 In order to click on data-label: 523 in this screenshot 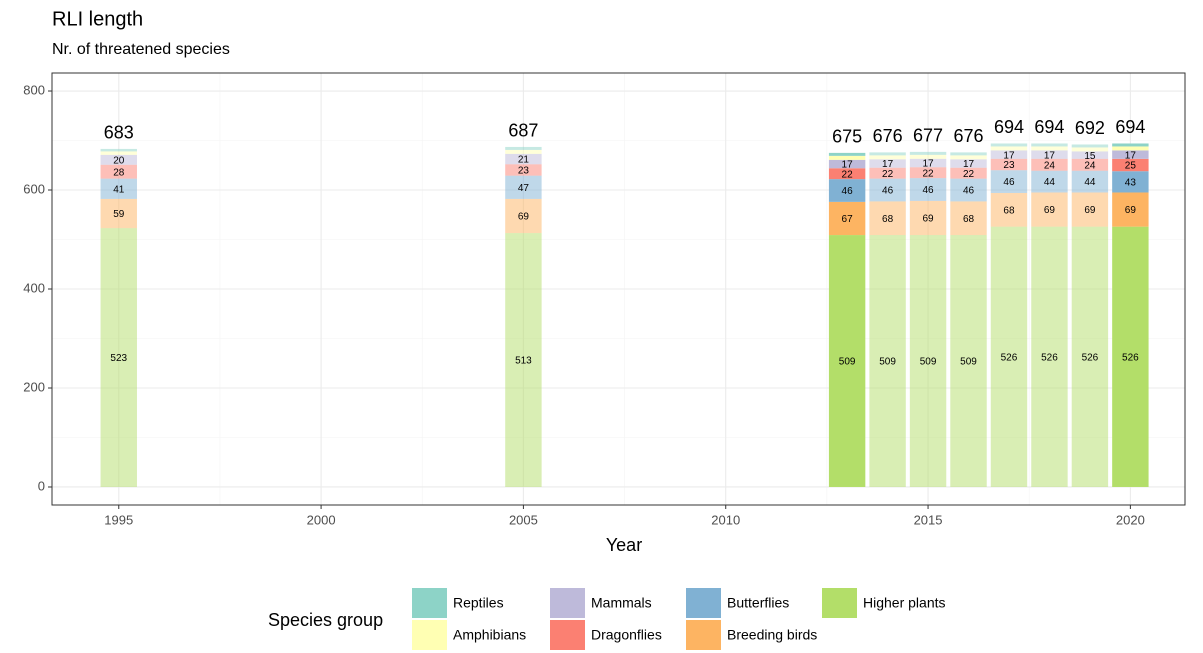, I will do `click(118, 358)`.